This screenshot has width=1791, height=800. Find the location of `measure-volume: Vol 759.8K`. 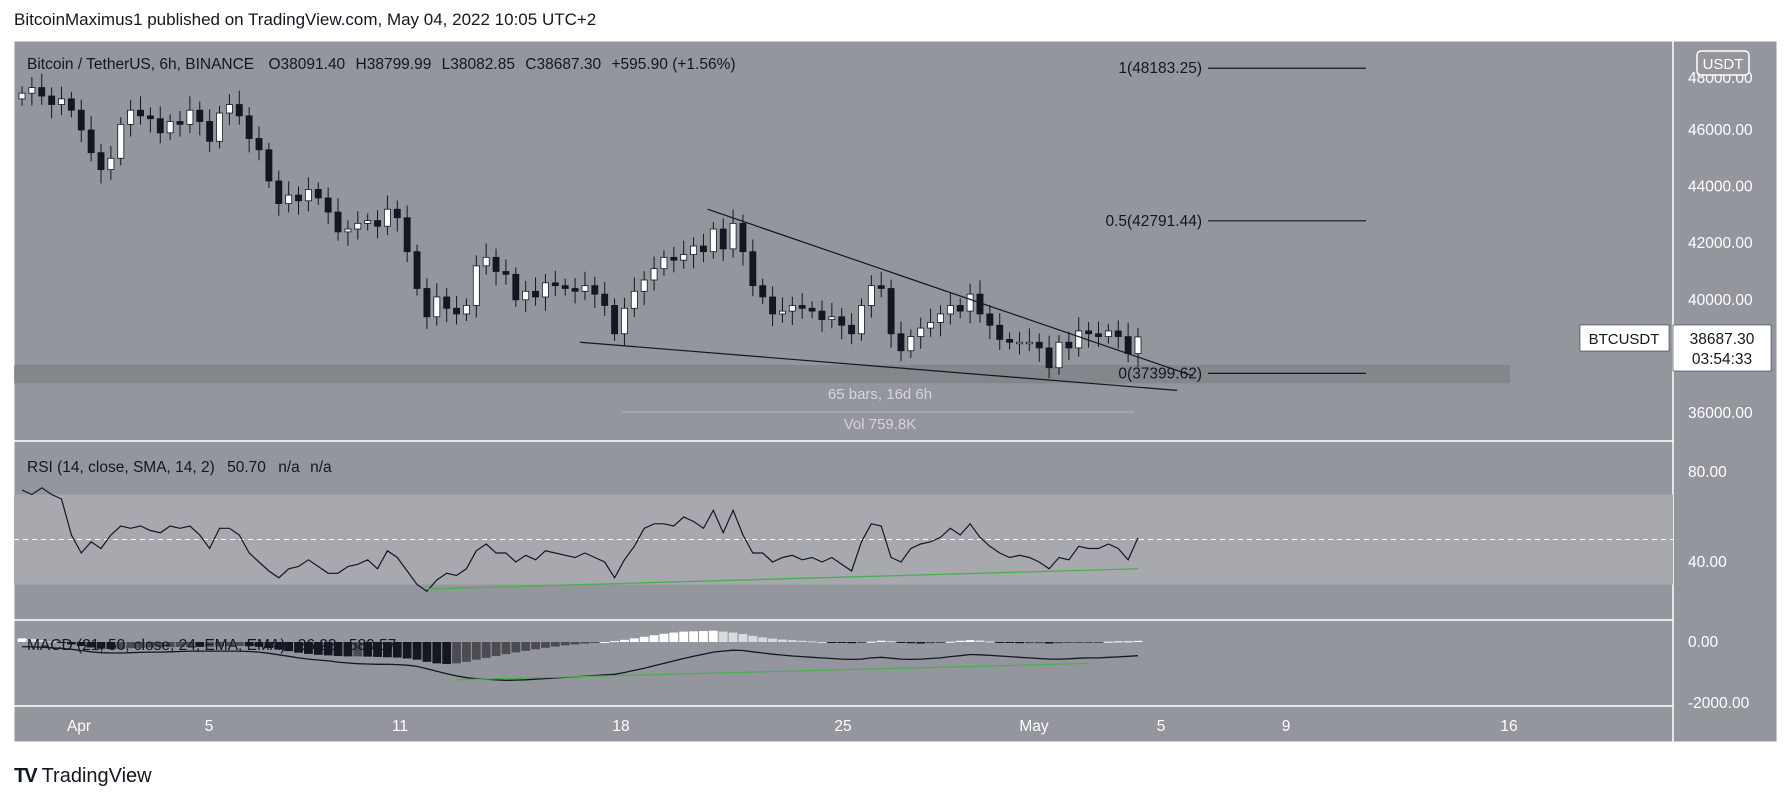

measure-volume: Vol 759.8K is located at coordinates (880, 424).